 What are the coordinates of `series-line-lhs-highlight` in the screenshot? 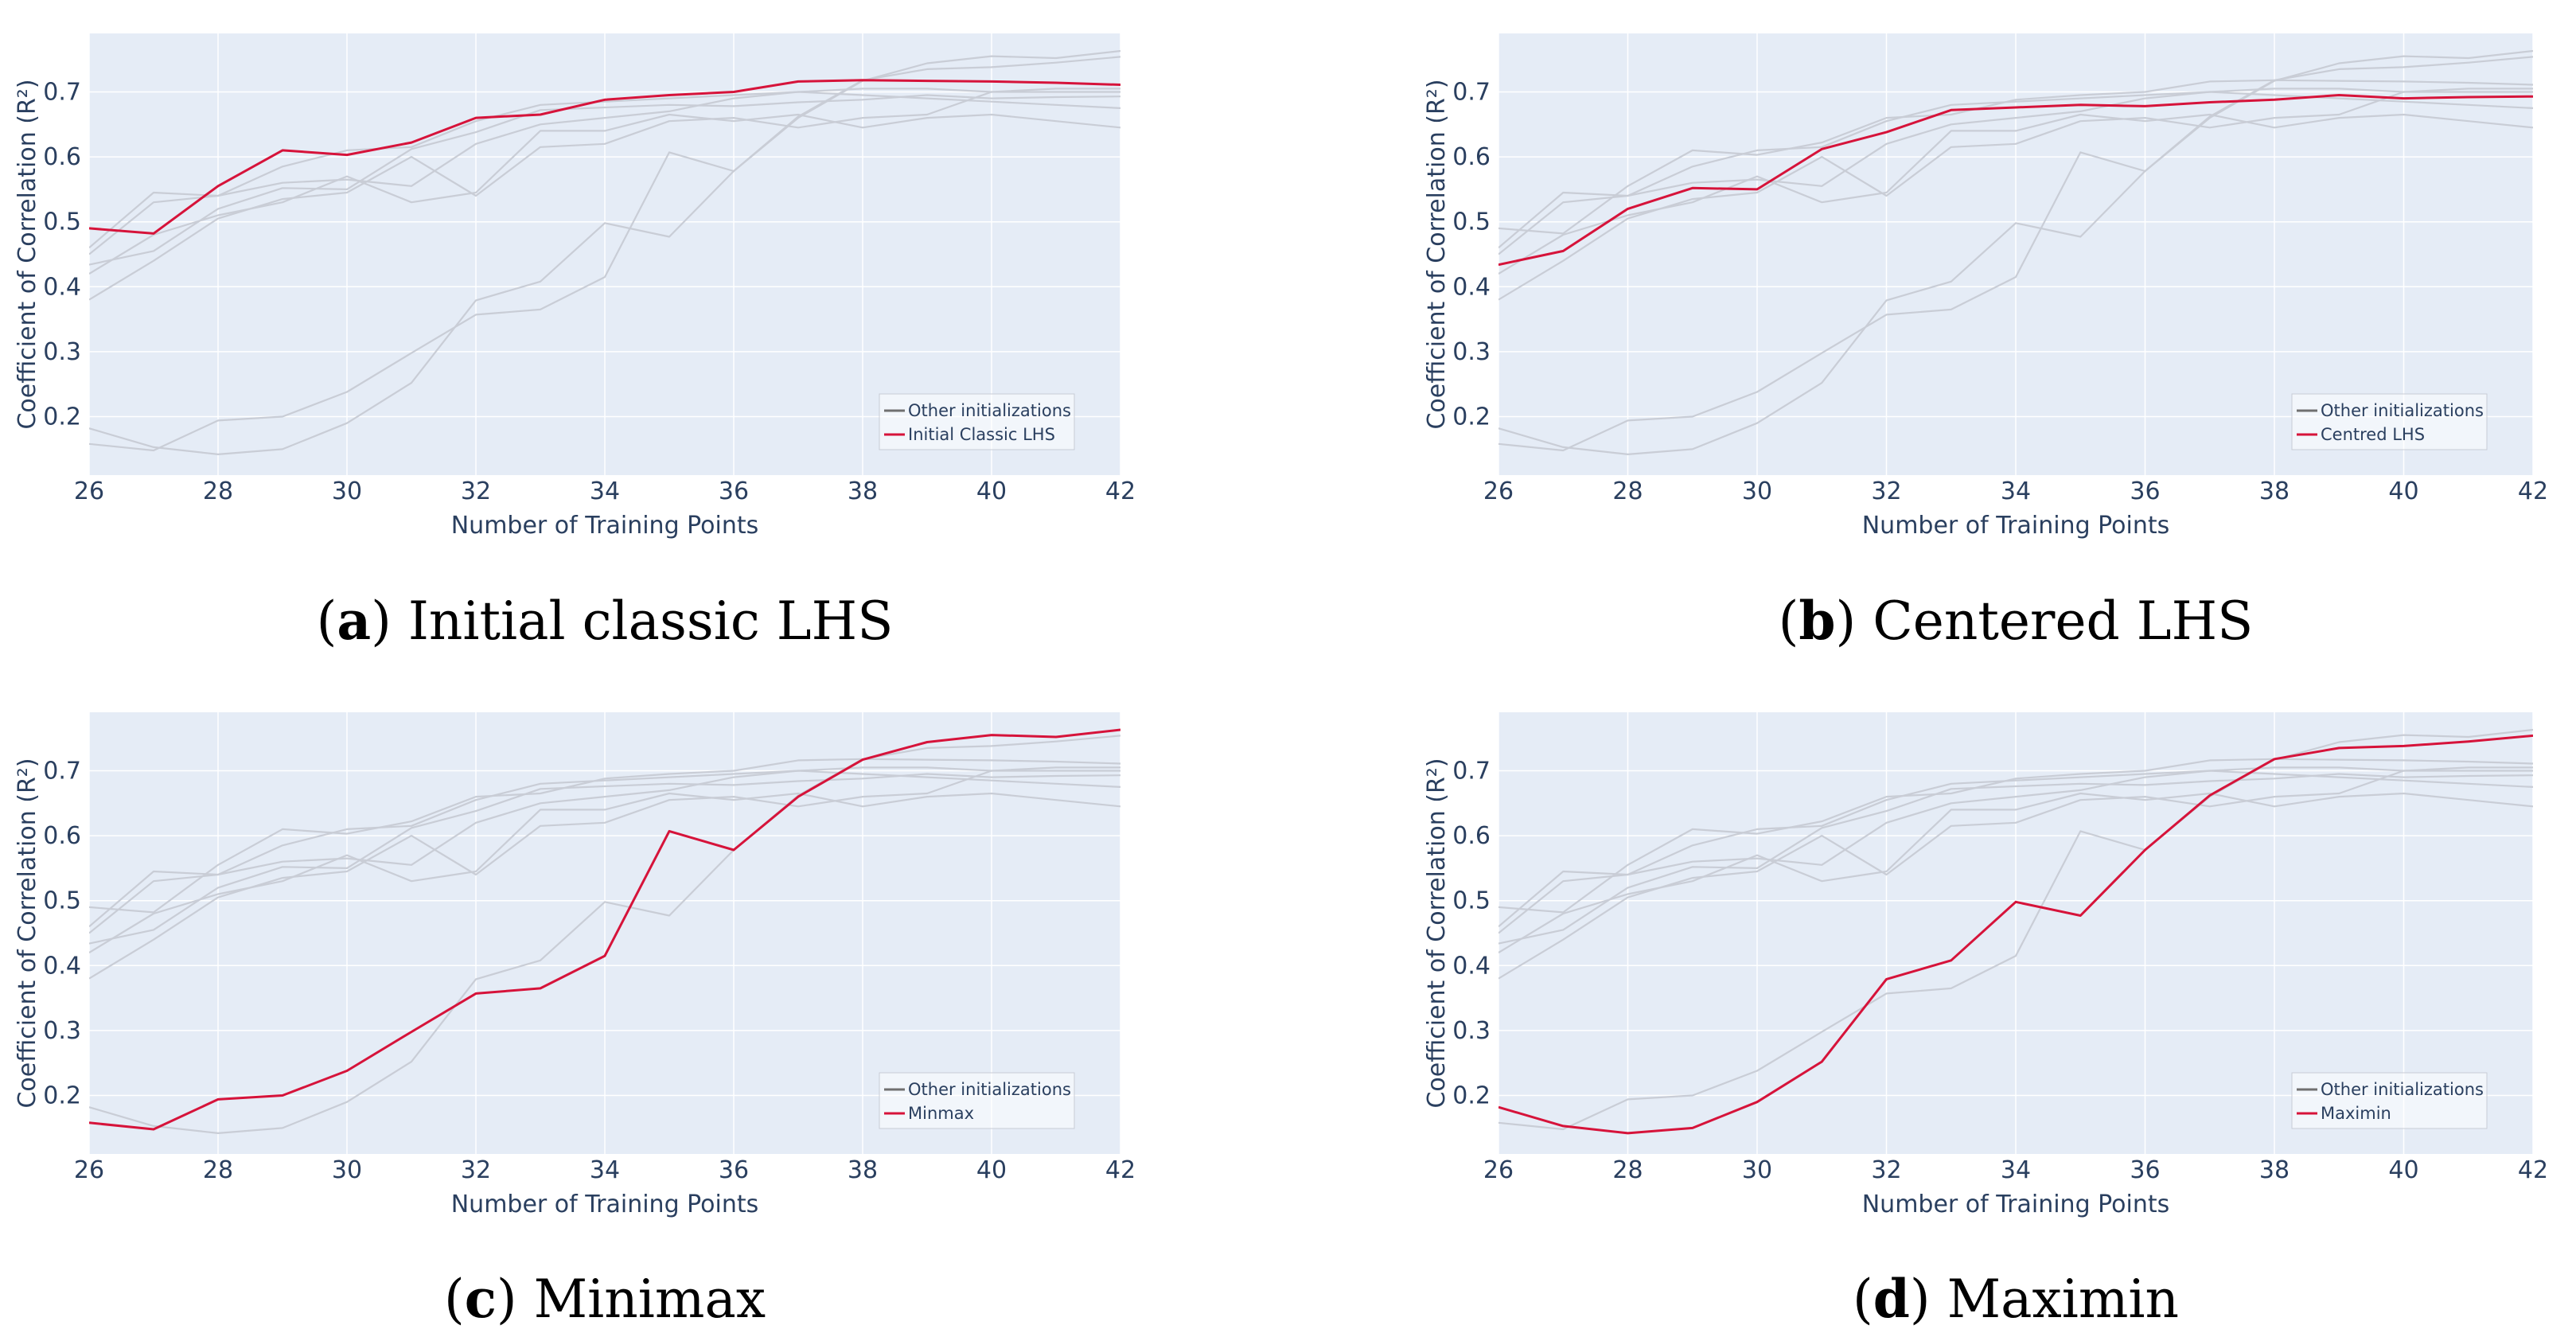 It's located at (604, 157).